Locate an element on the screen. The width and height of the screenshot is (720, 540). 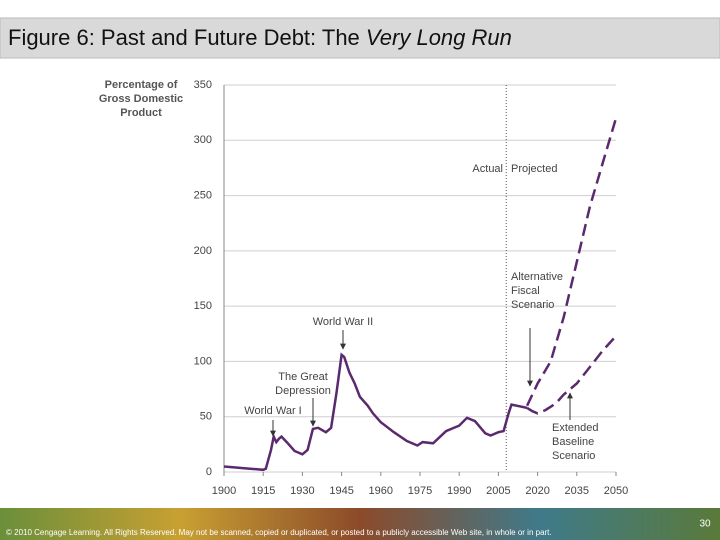
annotation: Extended is located at coordinates (575, 428).